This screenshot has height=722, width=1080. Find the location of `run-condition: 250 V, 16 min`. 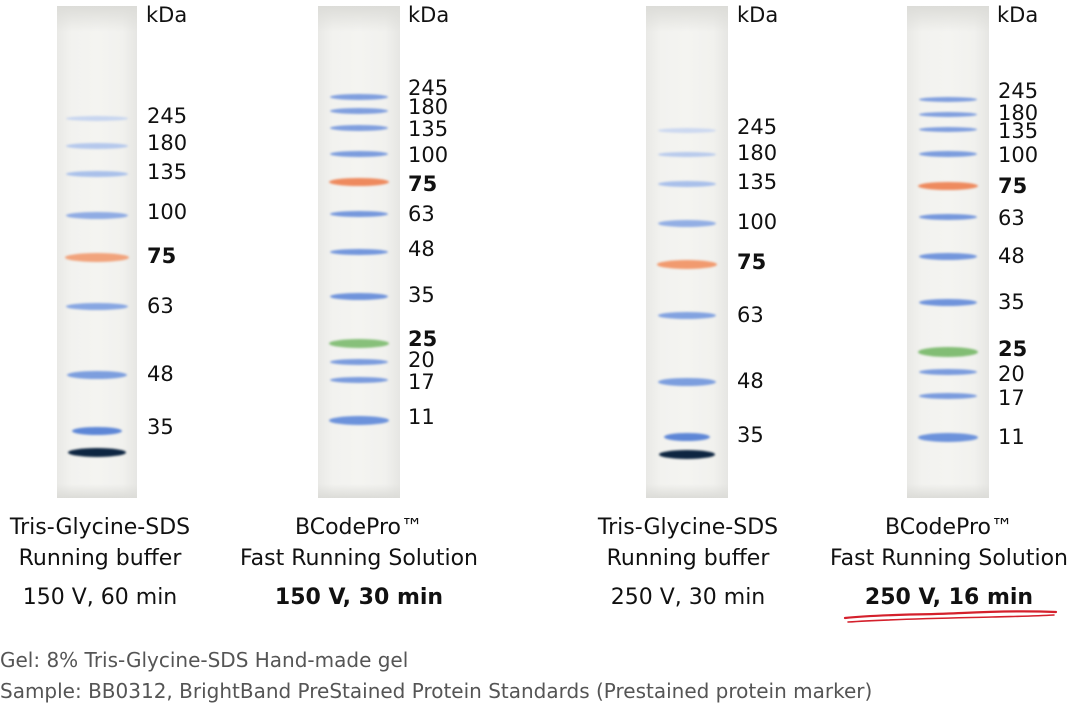

run-condition: 250 V, 16 min is located at coordinates (949, 597).